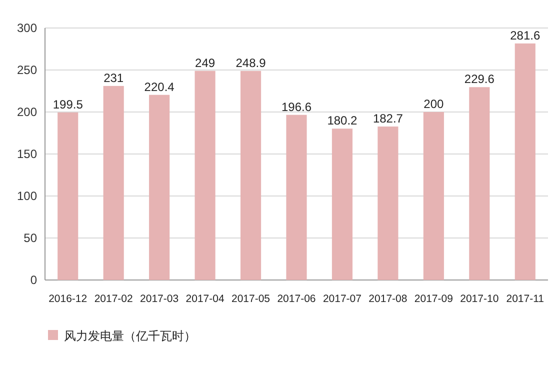  Describe the element at coordinates (27, 28) in the screenshot. I see `y-tick-label: 300` at that location.